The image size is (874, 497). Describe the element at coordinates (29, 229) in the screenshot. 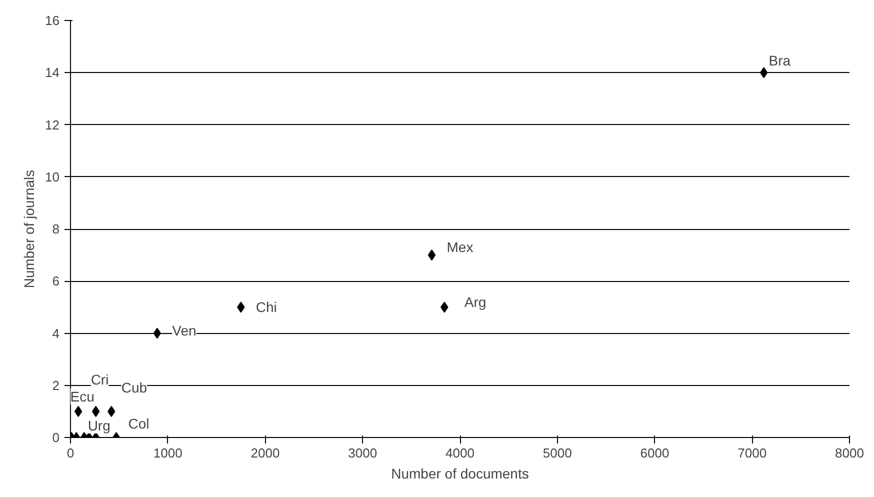

I see `y-axis-title: Number of journals` at that location.